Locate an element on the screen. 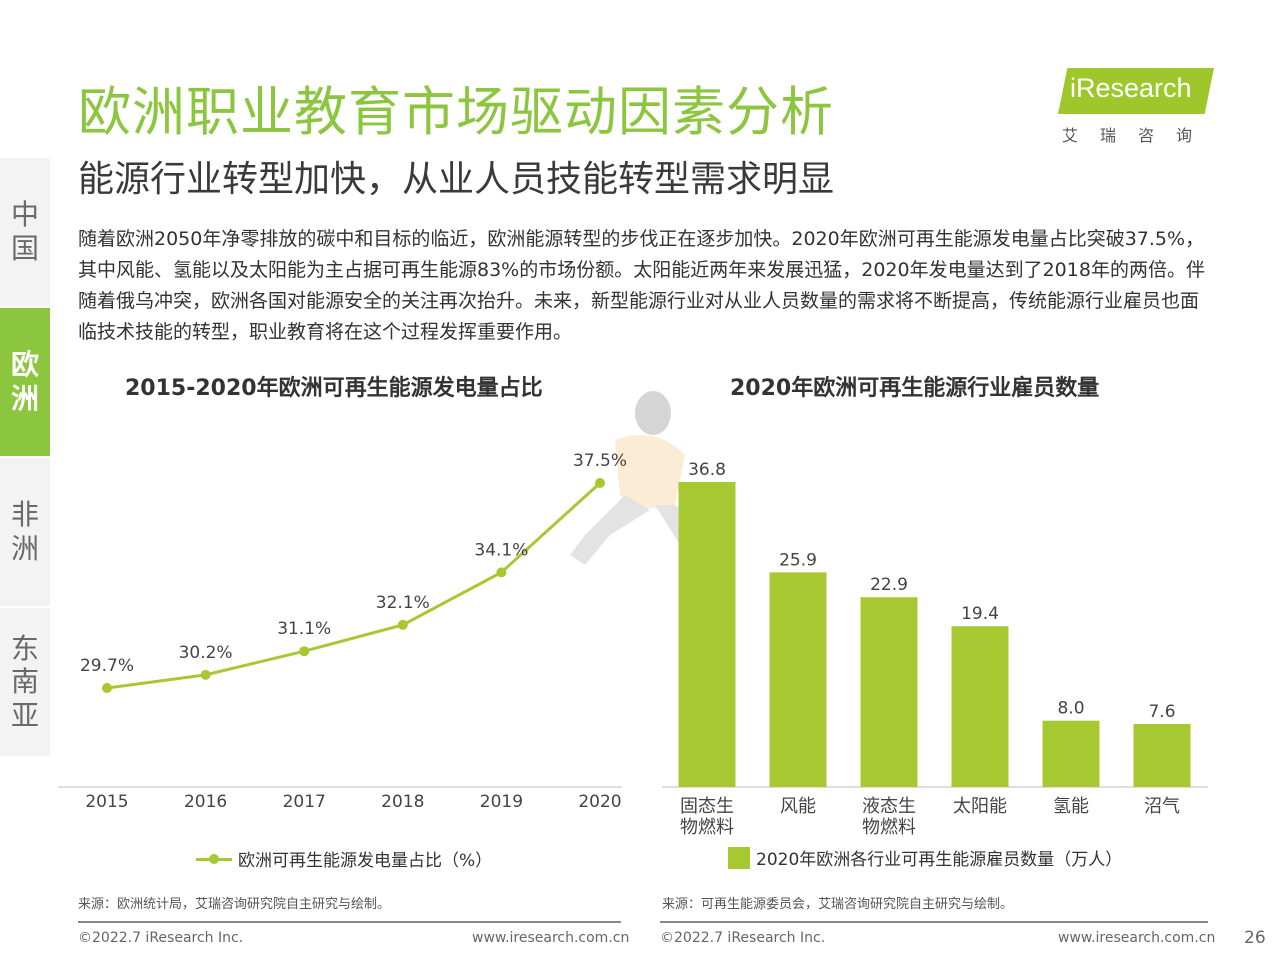 The image size is (1280, 960). line-x-tick-label: 2018 is located at coordinates (402, 802).